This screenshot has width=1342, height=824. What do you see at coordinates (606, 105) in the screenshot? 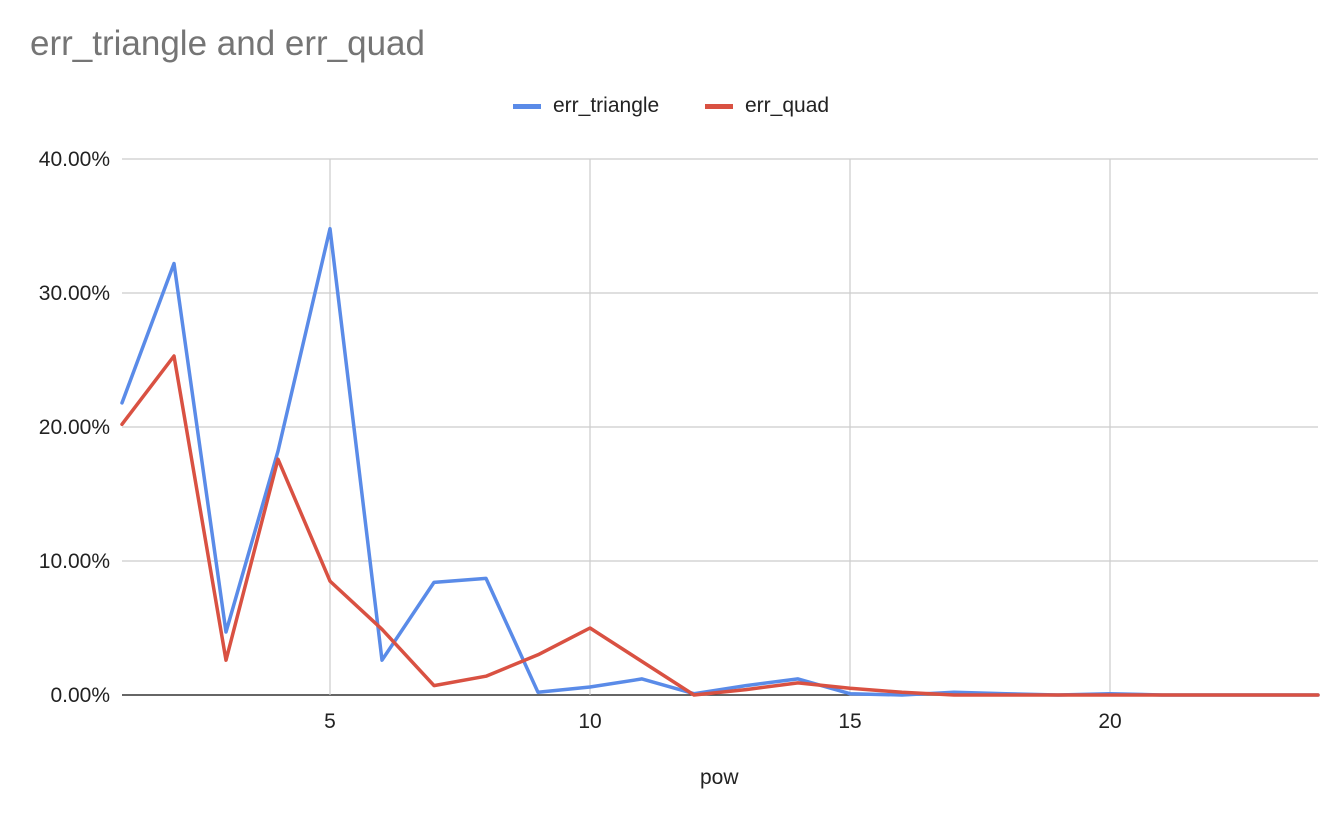
I see `legend-label-err-triangle: err_triangle` at bounding box center [606, 105].